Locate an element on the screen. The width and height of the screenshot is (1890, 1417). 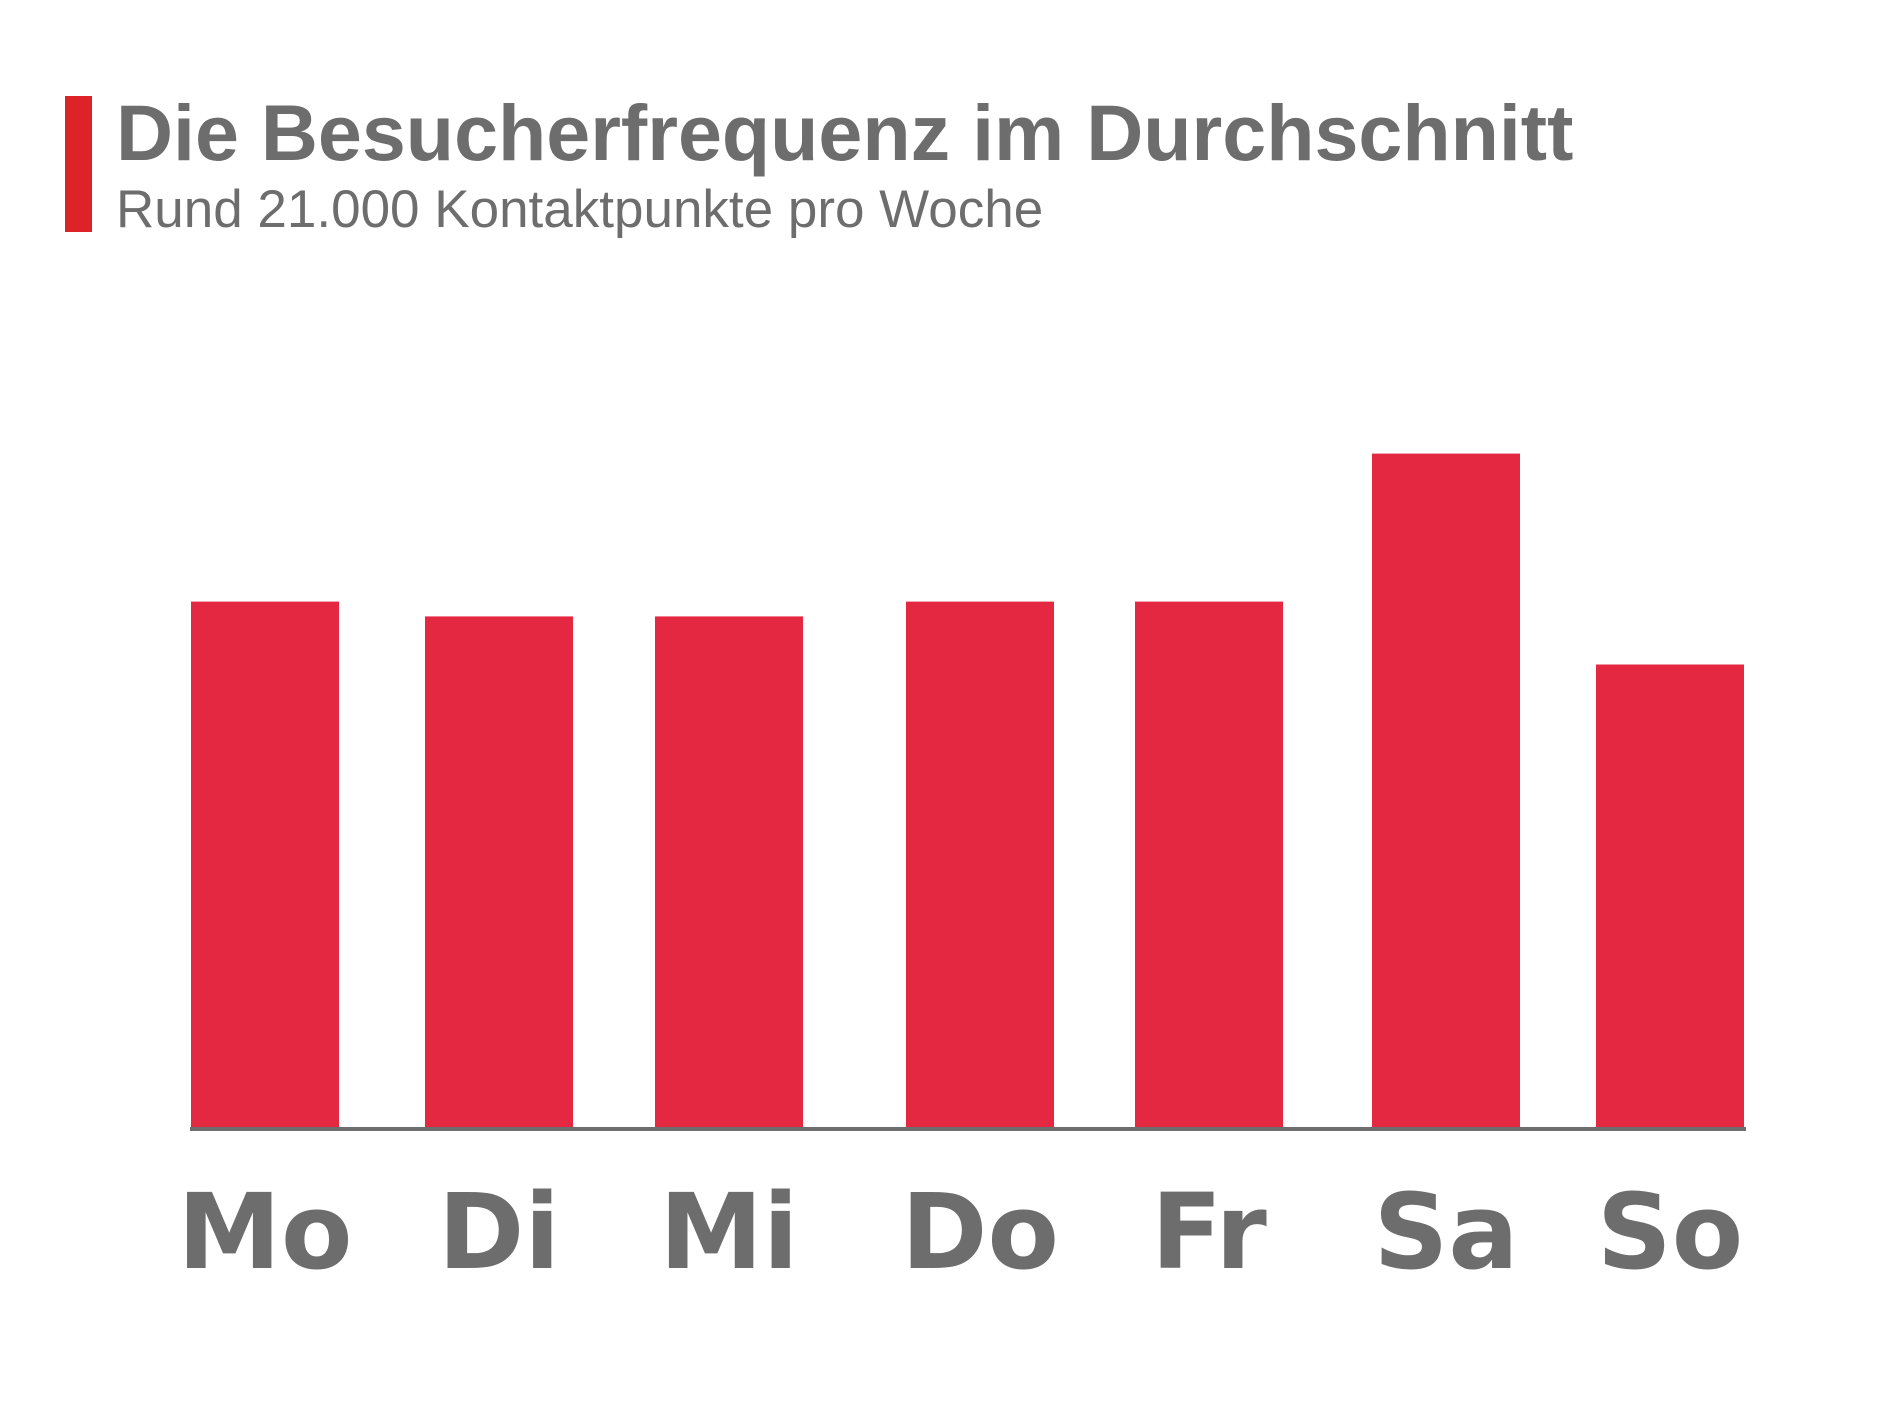
bar-so is located at coordinates (1670, 895).